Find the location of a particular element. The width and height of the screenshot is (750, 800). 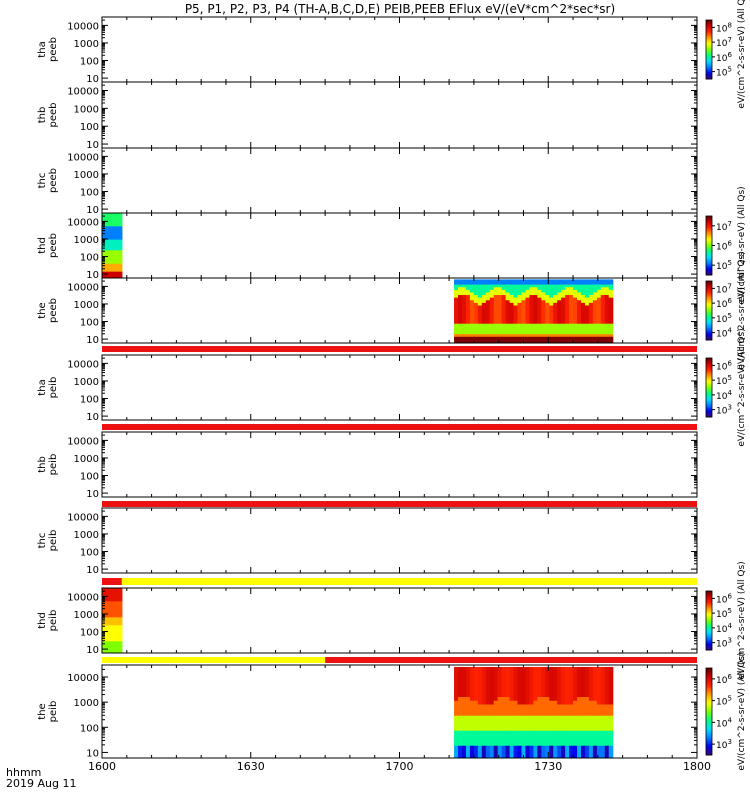

y-tick-label: 1000 is located at coordinates (86, 109).